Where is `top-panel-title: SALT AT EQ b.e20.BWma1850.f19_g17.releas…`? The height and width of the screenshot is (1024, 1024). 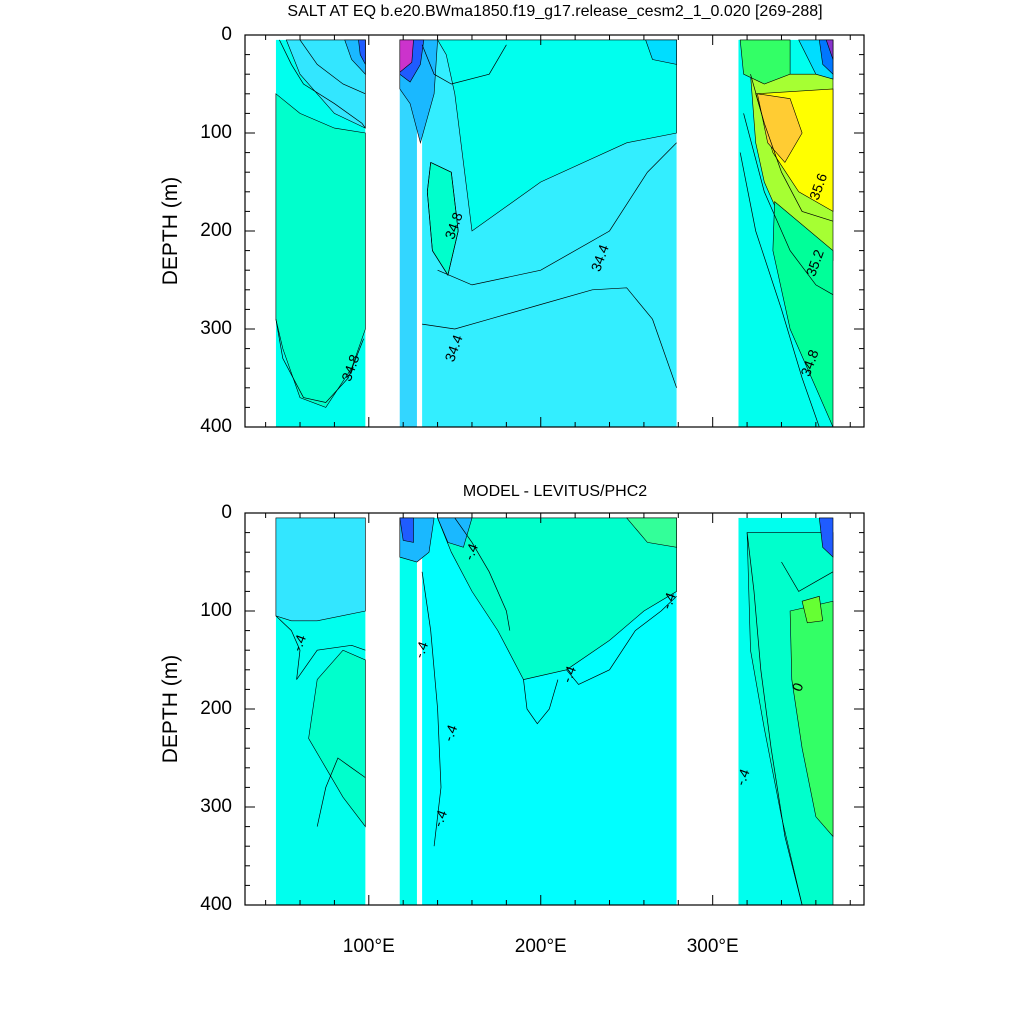
top-panel-title: SALT AT EQ b.e20.BWma1850.f19_g17.releas… is located at coordinates (554, 11).